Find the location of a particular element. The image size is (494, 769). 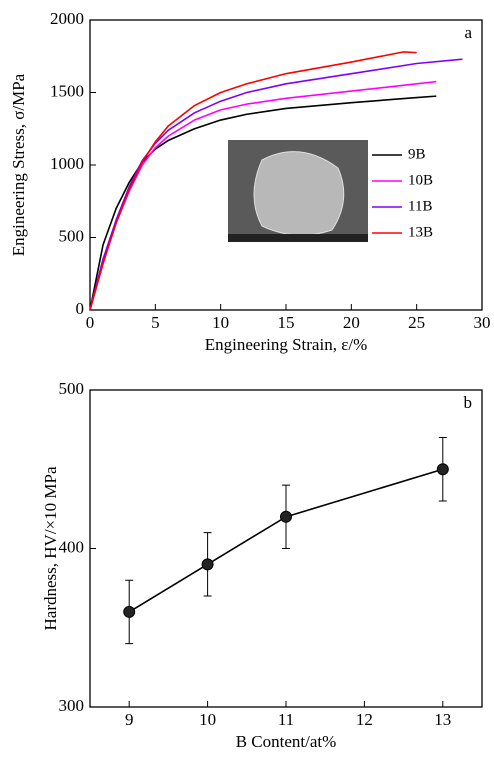

x-tick-label: 11 is located at coordinates (286, 719).